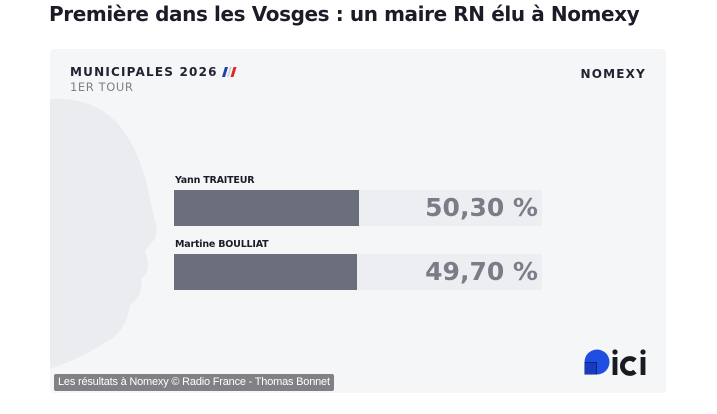 The width and height of the screenshot is (717, 414). What do you see at coordinates (613, 74) in the screenshot?
I see `commune-name: NOMEXY` at bounding box center [613, 74].